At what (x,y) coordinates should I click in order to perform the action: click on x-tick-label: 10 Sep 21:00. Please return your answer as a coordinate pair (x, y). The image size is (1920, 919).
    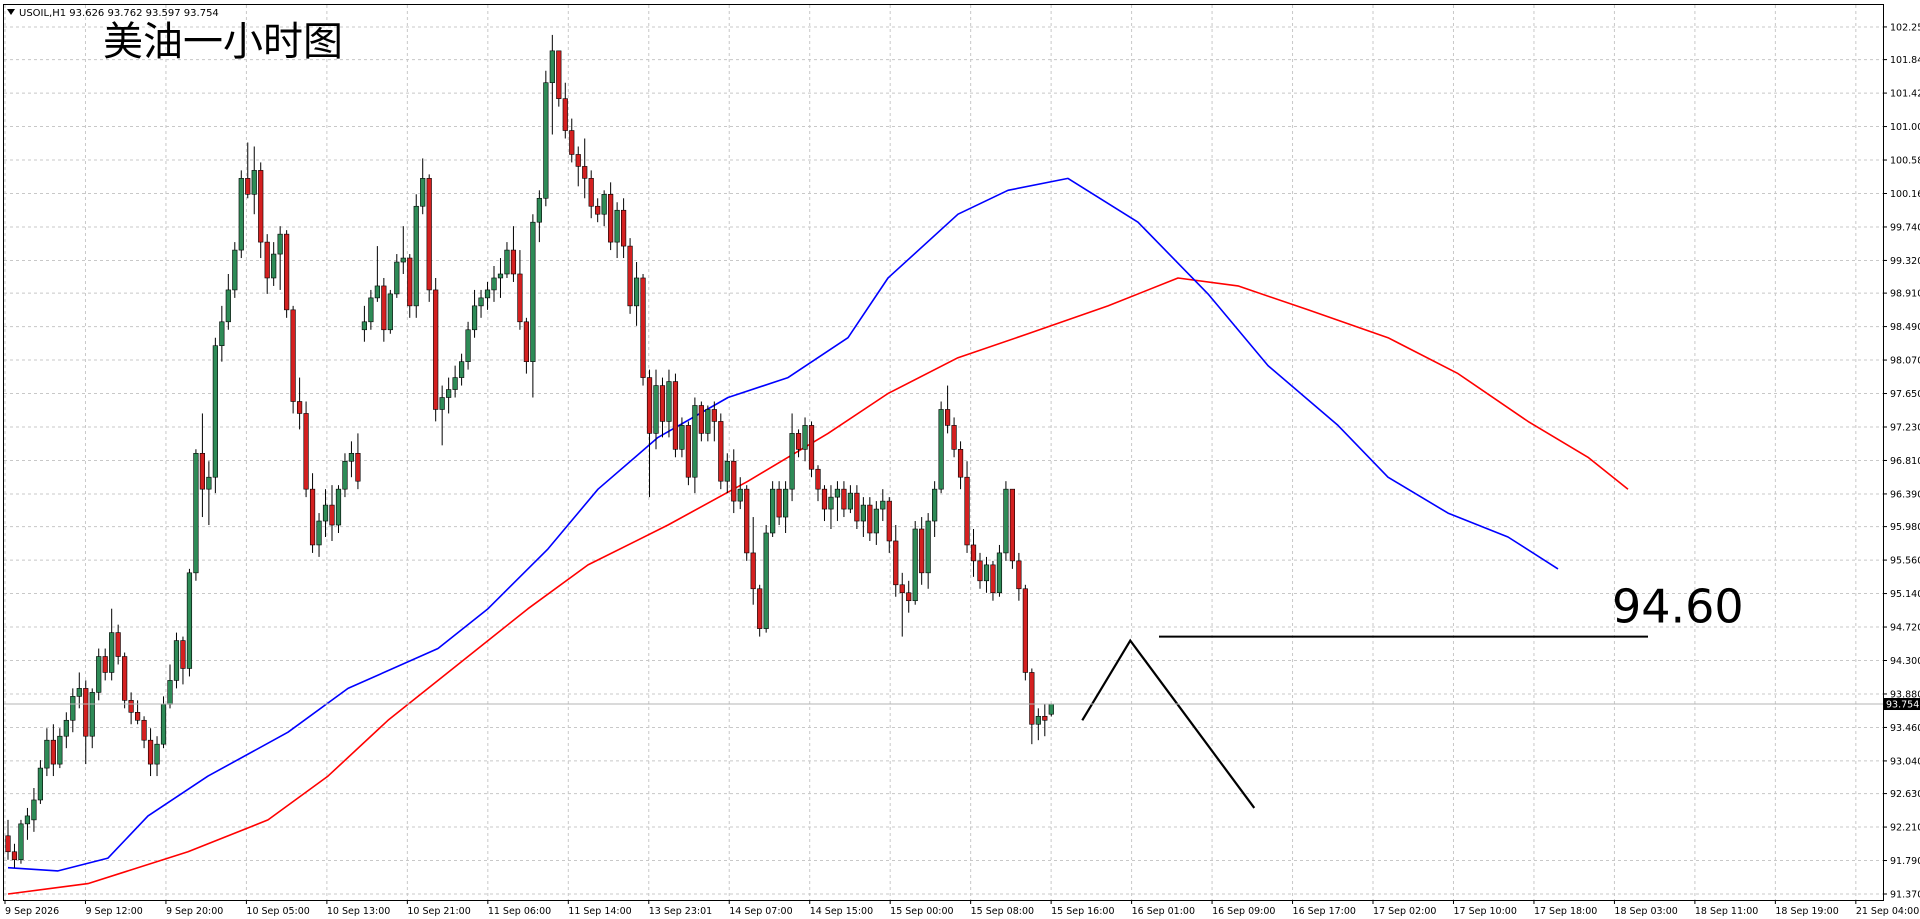
    Looking at the image, I should click on (438, 911).